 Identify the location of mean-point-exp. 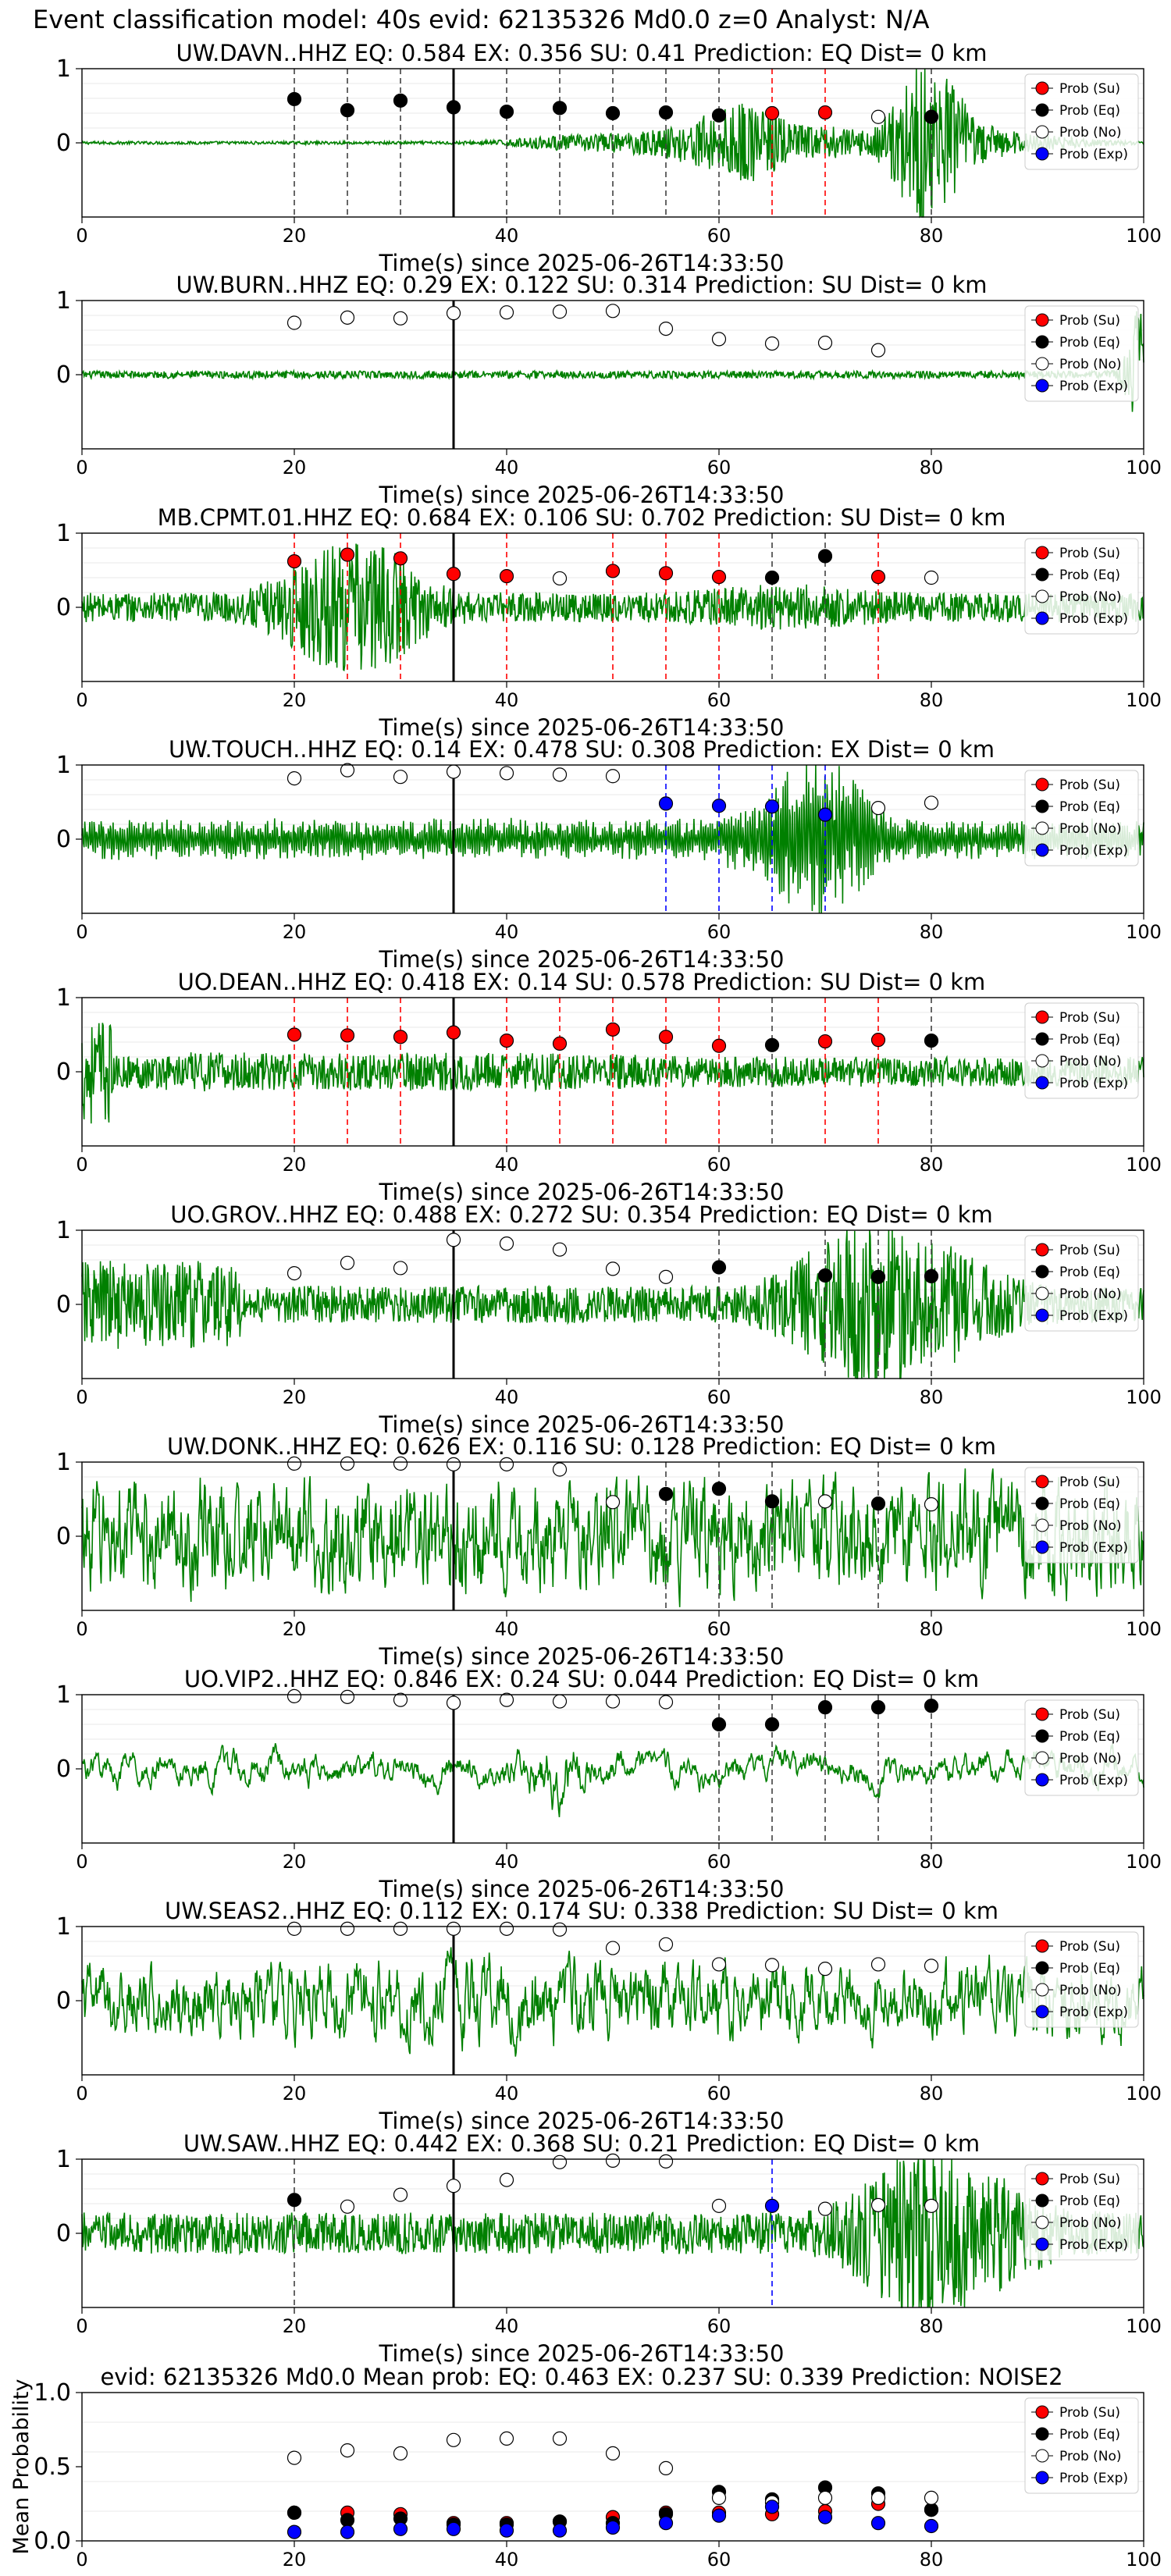
(719, 2515).